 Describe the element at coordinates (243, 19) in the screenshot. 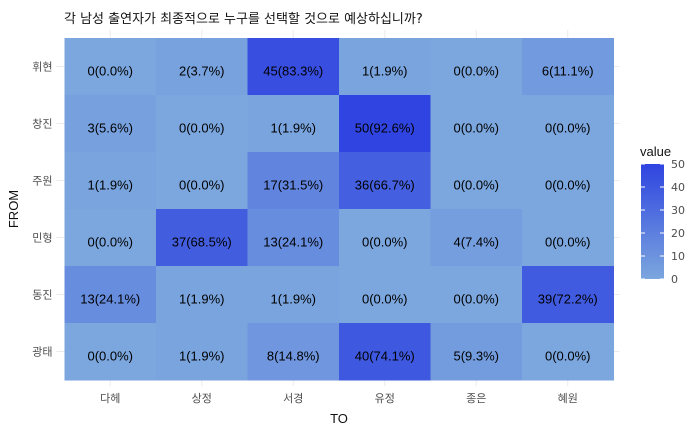

I see `chart-title: 각 남성 출연자가 최종적으로 누구를 선택할 것으로 예상하십니까?` at that location.